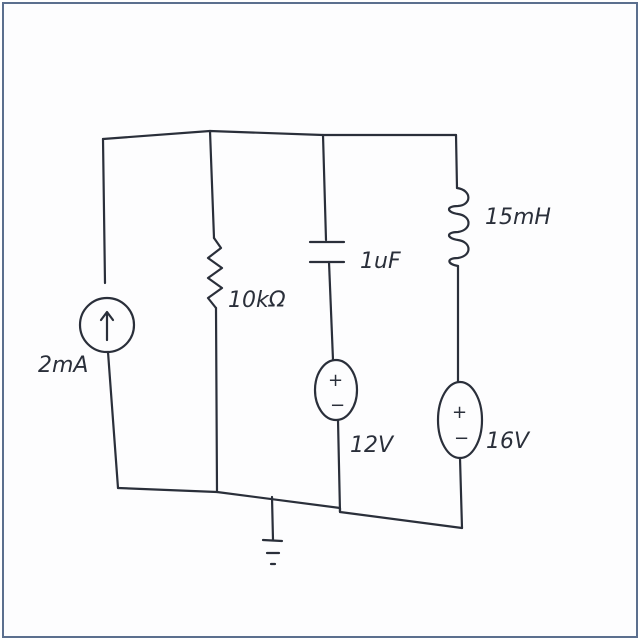 This screenshot has width=640, height=640. Describe the element at coordinates (458, 227) in the screenshot. I see `inductor` at that location.